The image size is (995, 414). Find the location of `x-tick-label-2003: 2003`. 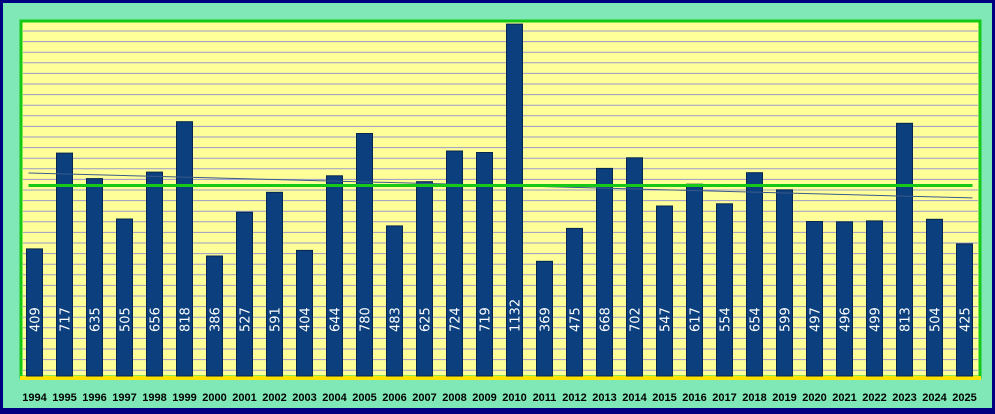

x-tick-label-2003: 2003 is located at coordinates (304, 398).